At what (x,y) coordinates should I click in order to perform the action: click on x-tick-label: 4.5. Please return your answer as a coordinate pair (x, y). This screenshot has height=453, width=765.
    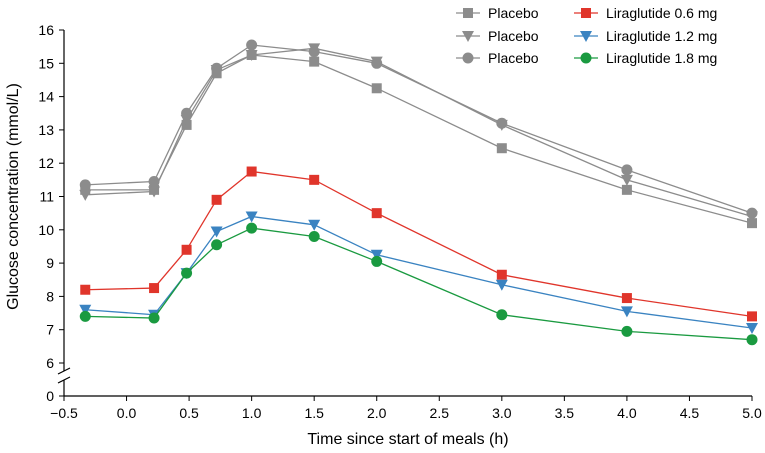
    Looking at the image, I should click on (690, 413).